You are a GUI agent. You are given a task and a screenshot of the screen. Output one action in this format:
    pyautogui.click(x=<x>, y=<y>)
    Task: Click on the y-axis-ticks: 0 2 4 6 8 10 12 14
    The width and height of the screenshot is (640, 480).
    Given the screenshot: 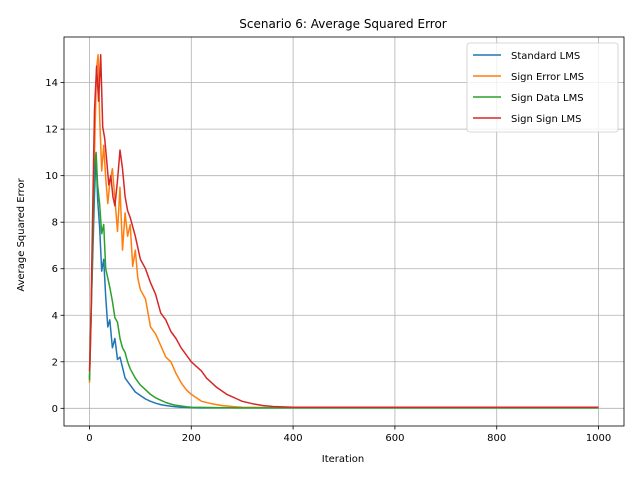 What is the action you would take?
    pyautogui.click(x=54, y=246)
    